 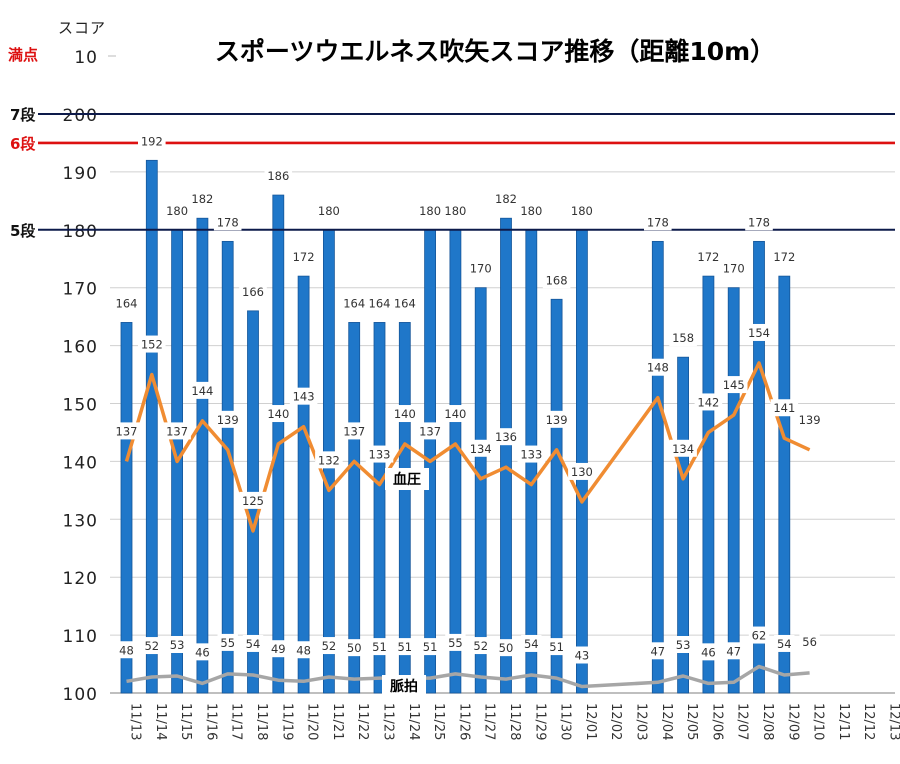 What do you see at coordinates (228, 222) in the screenshot?
I see `score-label: 178` at bounding box center [228, 222].